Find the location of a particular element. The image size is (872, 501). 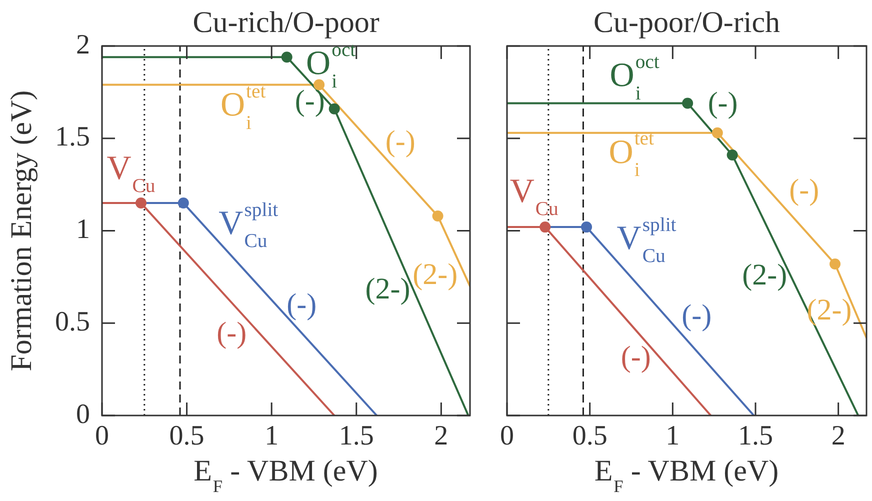

y-tick-label: 2 is located at coordinates (83, 44).